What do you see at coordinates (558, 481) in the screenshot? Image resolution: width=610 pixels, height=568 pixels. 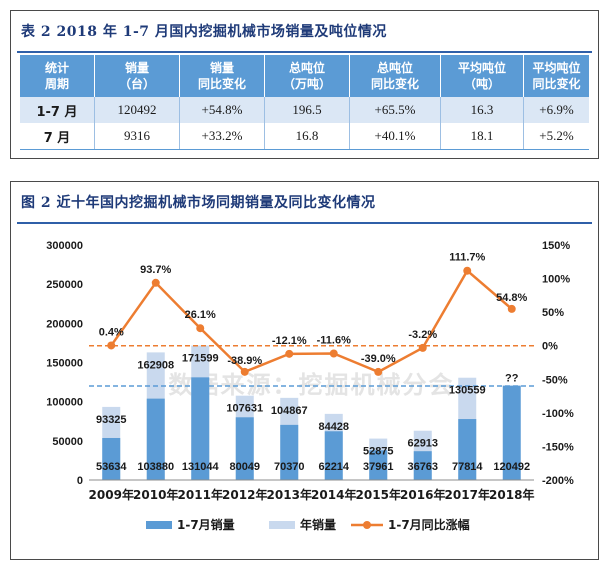 I see `right-axis-tick-label: -200%` at bounding box center [558, 481].